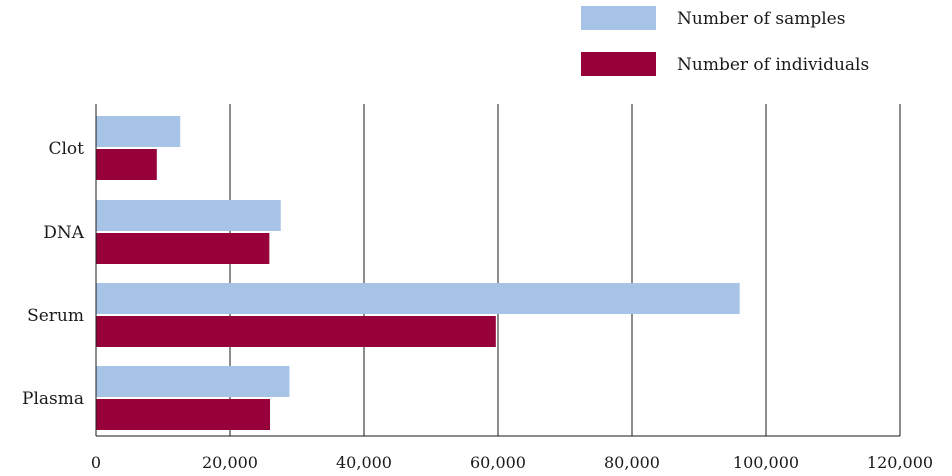  Describe the element at coordinates (900, 462) in the screenshot. I see `x-tick-label: 120,000` at that location.